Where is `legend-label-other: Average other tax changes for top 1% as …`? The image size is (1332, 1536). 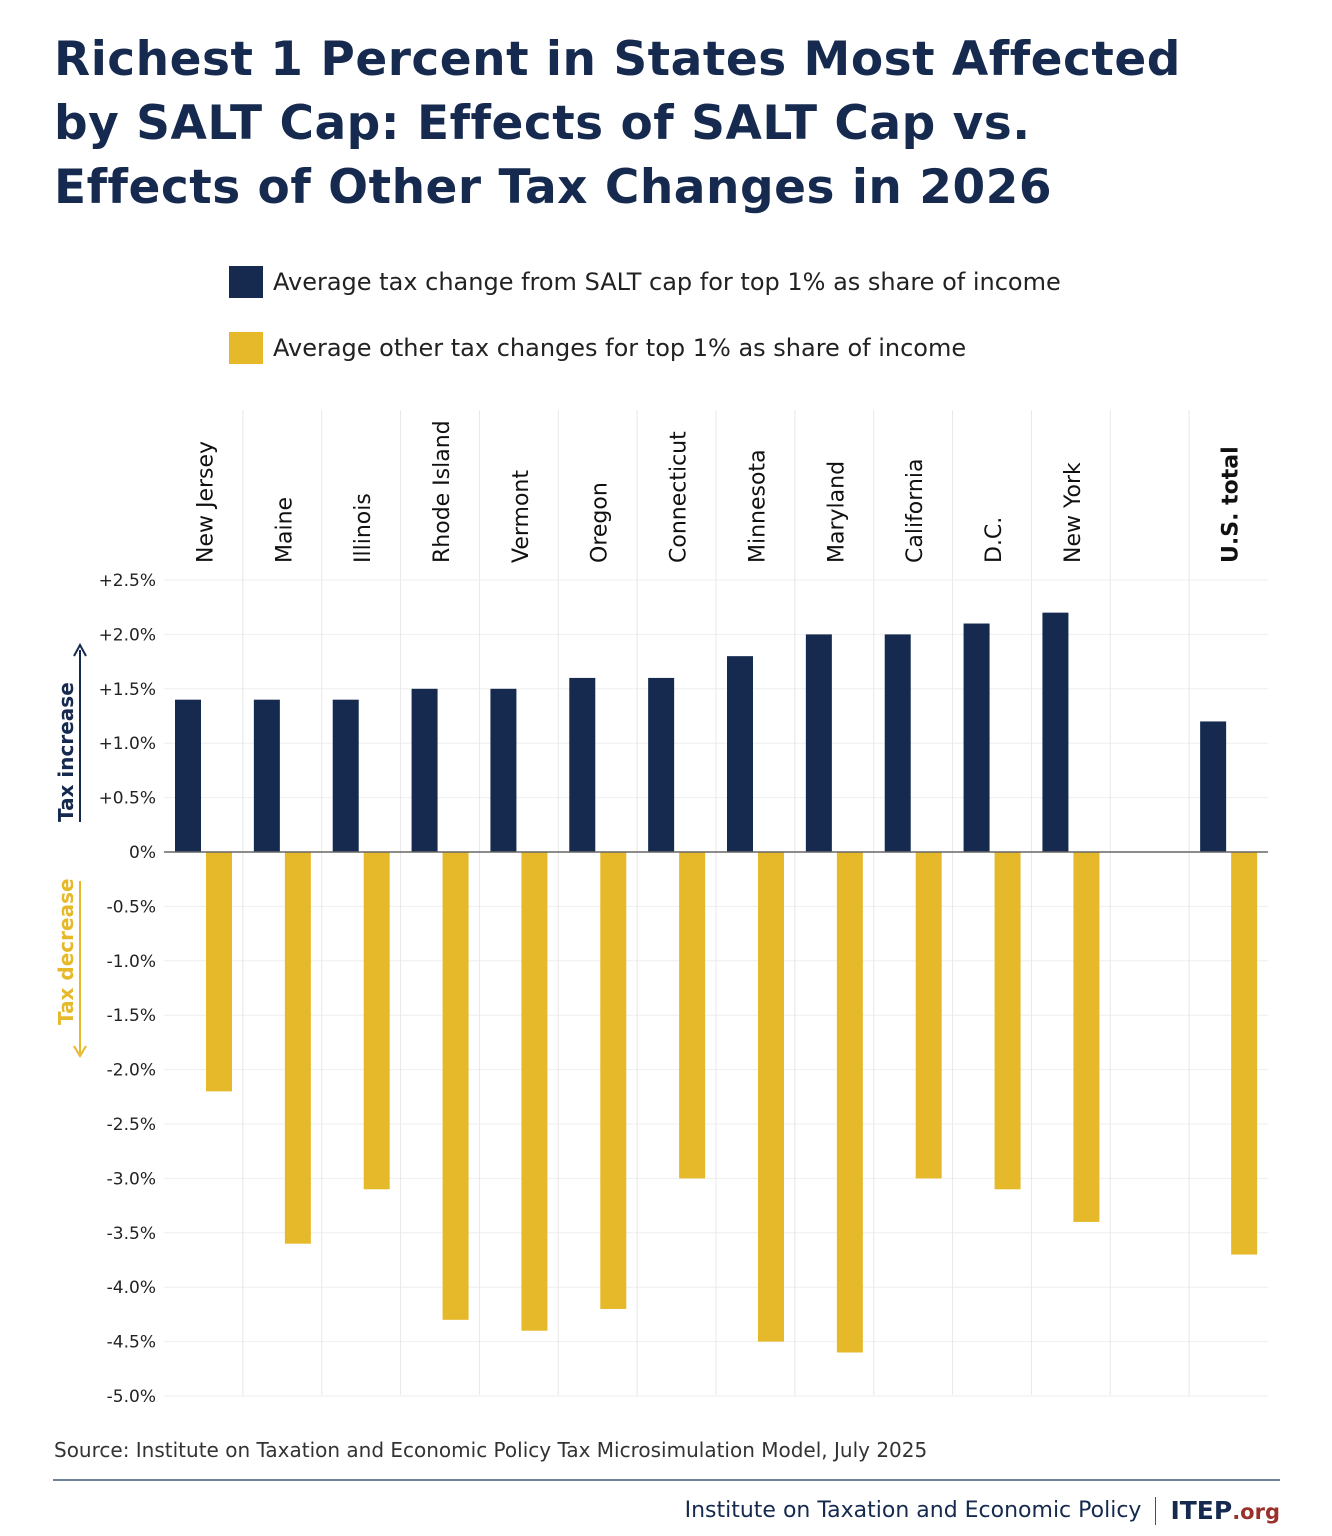
legend-label-other: Average other tax changes for top 1% as … is located at coordinates (620, 348).